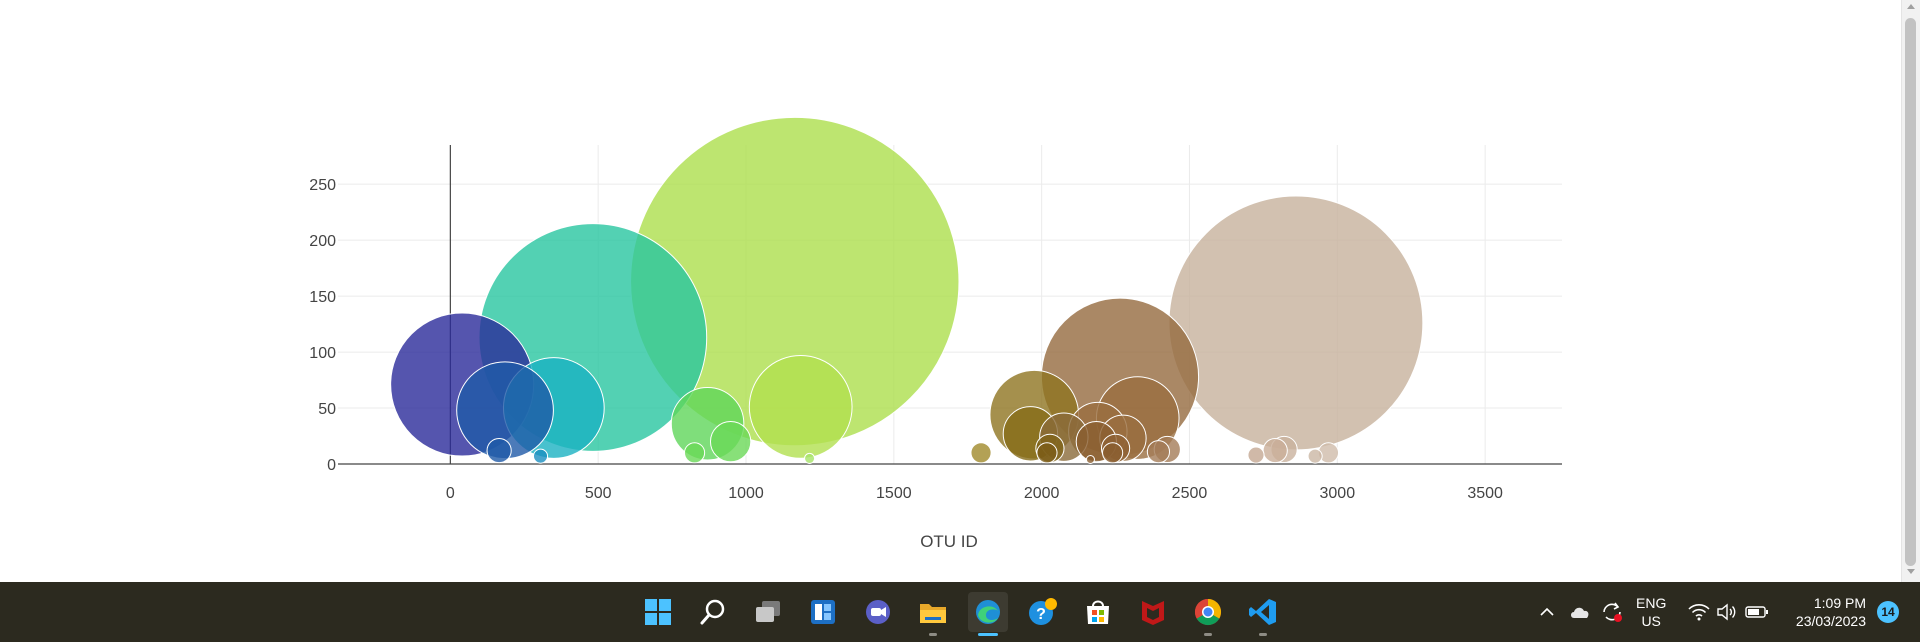 The height and width of the screenshot is (642, 1920). What do you see at coordinates (1651, 603) in the screenshot?
I see `language-code: ENG` at bounding box center [1651, 603].